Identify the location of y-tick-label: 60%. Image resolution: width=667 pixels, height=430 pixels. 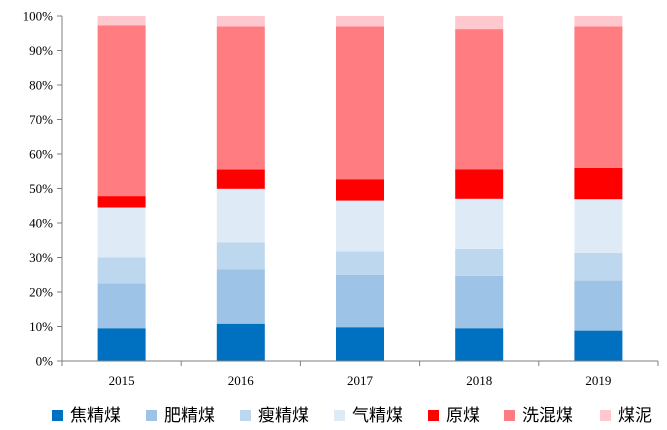
(41, 154).